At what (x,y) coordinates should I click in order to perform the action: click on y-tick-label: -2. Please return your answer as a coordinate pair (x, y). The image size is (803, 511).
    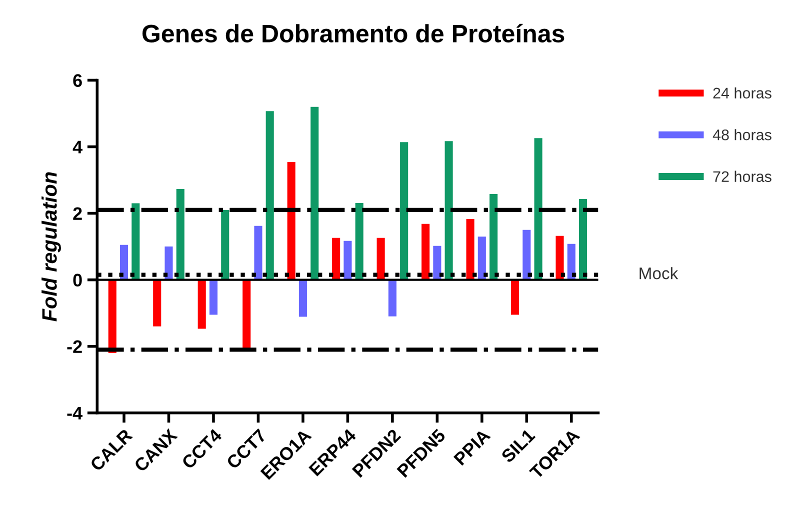
    Looking at the image, I should click on (74, 346).